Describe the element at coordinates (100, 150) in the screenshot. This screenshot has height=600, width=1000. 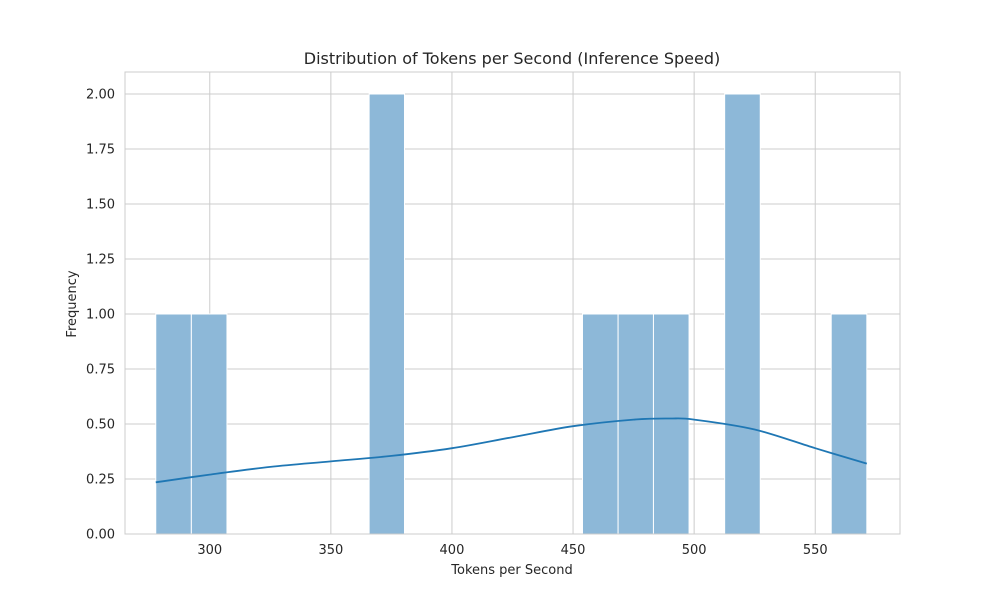
I see `y-tick-label: 1.75` at that location.